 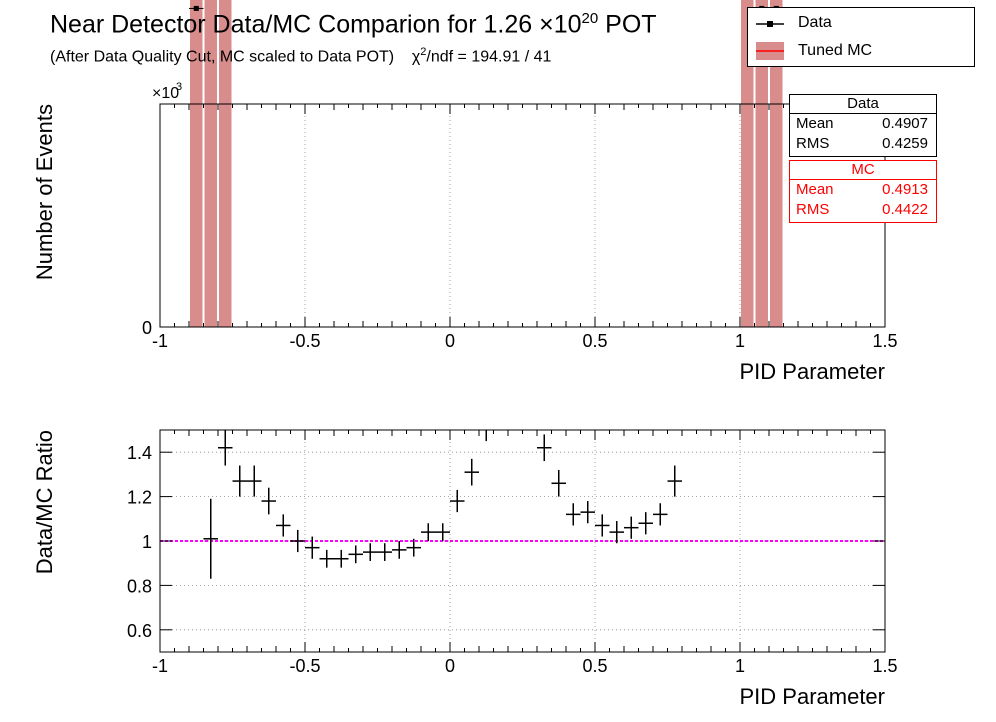 What do you see at coordinates (813, 143) in the screenshot?
I see `stats-data-rms-label: RMS` at bounding box center [813, 143].